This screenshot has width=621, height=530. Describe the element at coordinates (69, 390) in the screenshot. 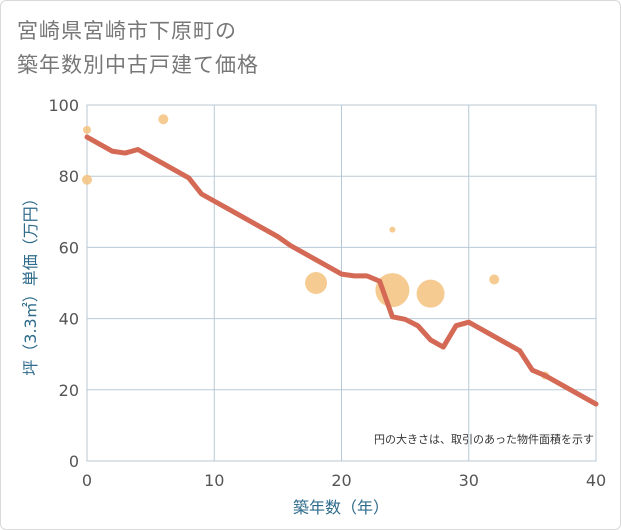

I see `y-tick-label-20: 20` at that location.